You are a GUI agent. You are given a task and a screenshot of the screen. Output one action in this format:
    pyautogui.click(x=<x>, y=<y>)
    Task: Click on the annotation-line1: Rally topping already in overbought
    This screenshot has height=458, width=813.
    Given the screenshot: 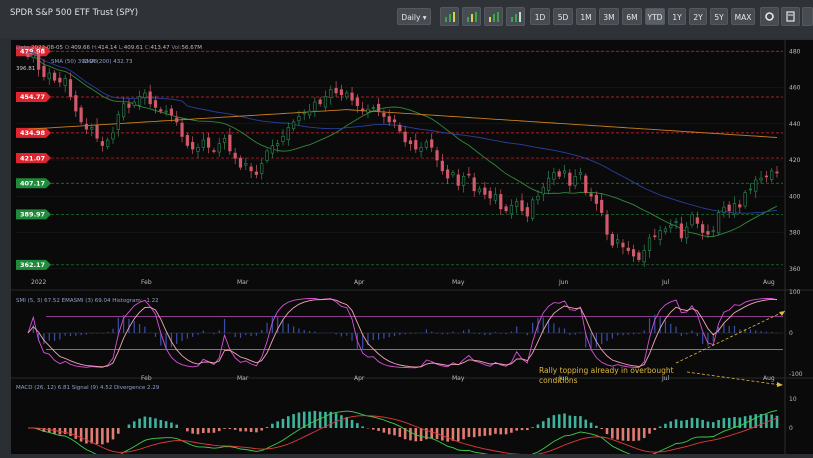 What is the action you would take?
    pyautogui.click(x=606, y=370)
    